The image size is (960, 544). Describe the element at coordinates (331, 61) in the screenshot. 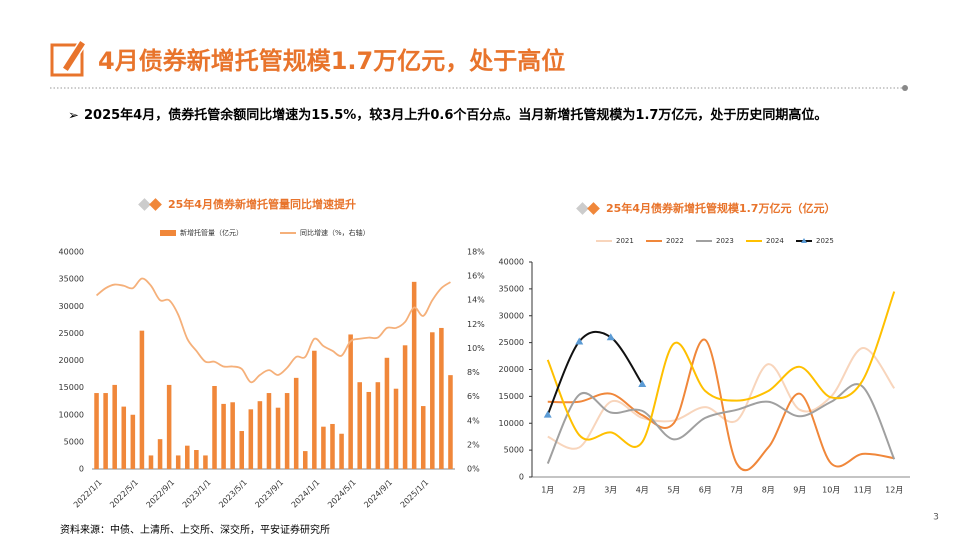

I see `slide-title: 4月债券新增托管规模1.7万亿元，处于高位` at that location.